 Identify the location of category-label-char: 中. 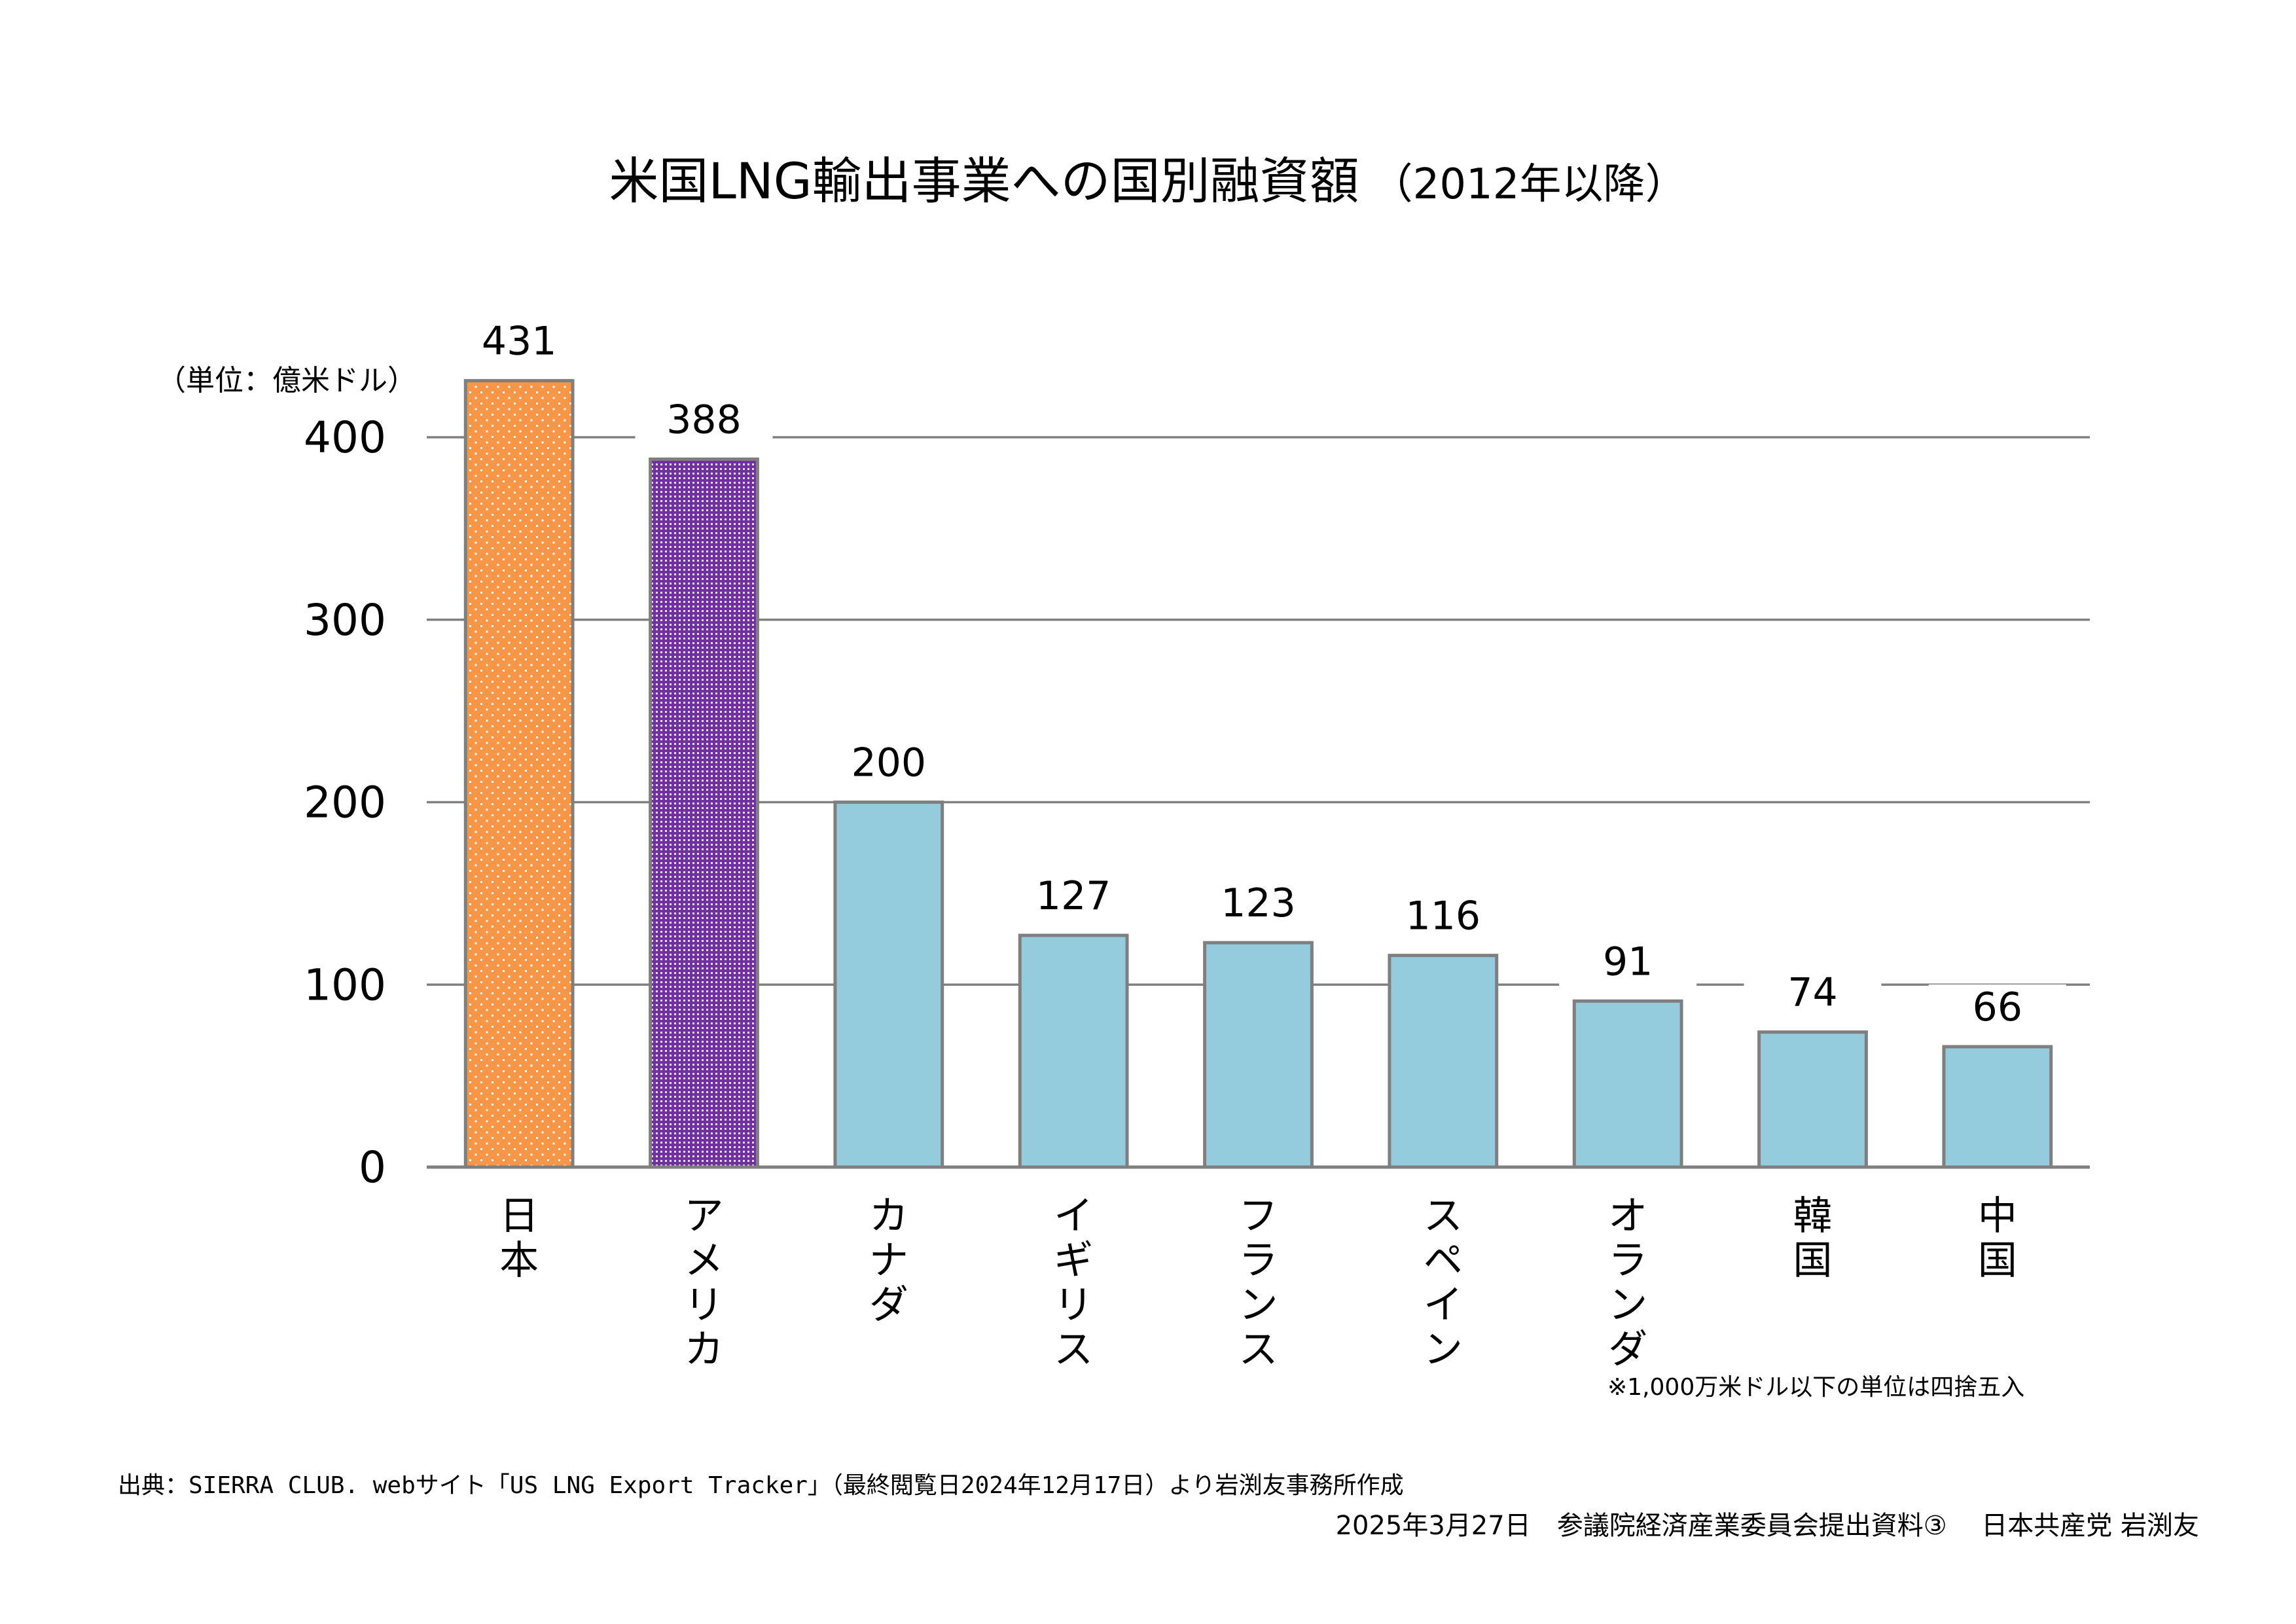
(1997, 1216).